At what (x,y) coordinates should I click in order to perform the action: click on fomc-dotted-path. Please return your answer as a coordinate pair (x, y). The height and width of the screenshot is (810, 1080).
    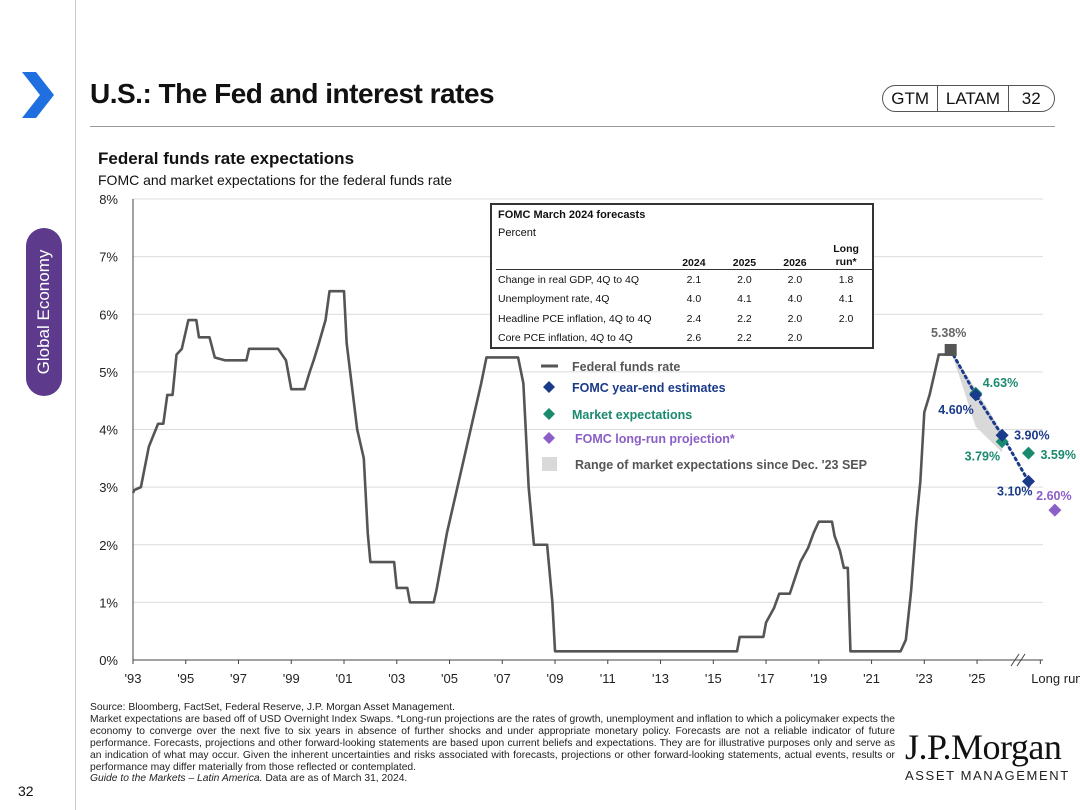
    Looking at the image, I should click on (989, 415).